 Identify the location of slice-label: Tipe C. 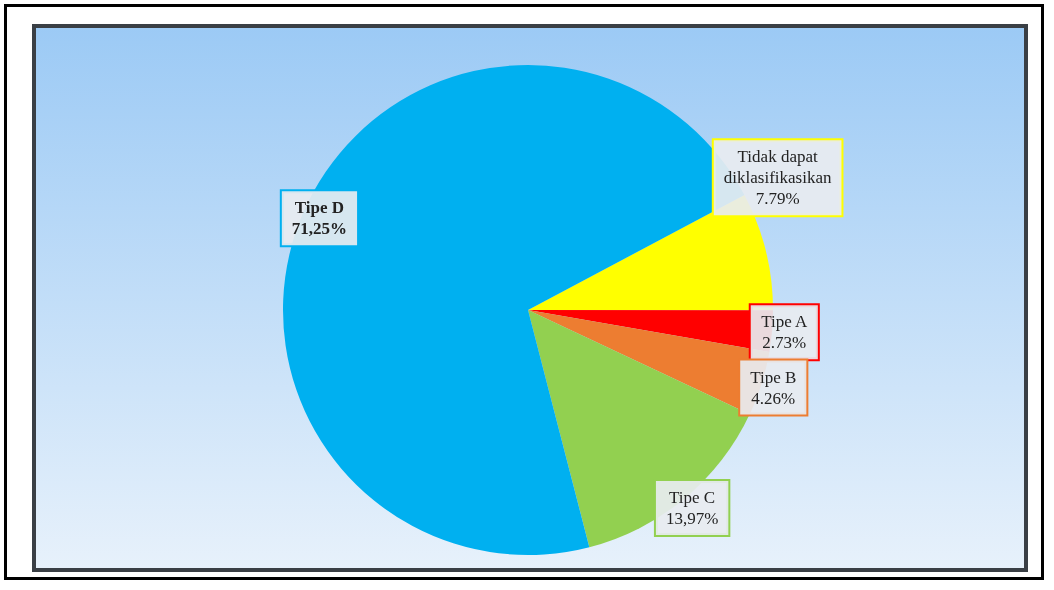
(692, 498).